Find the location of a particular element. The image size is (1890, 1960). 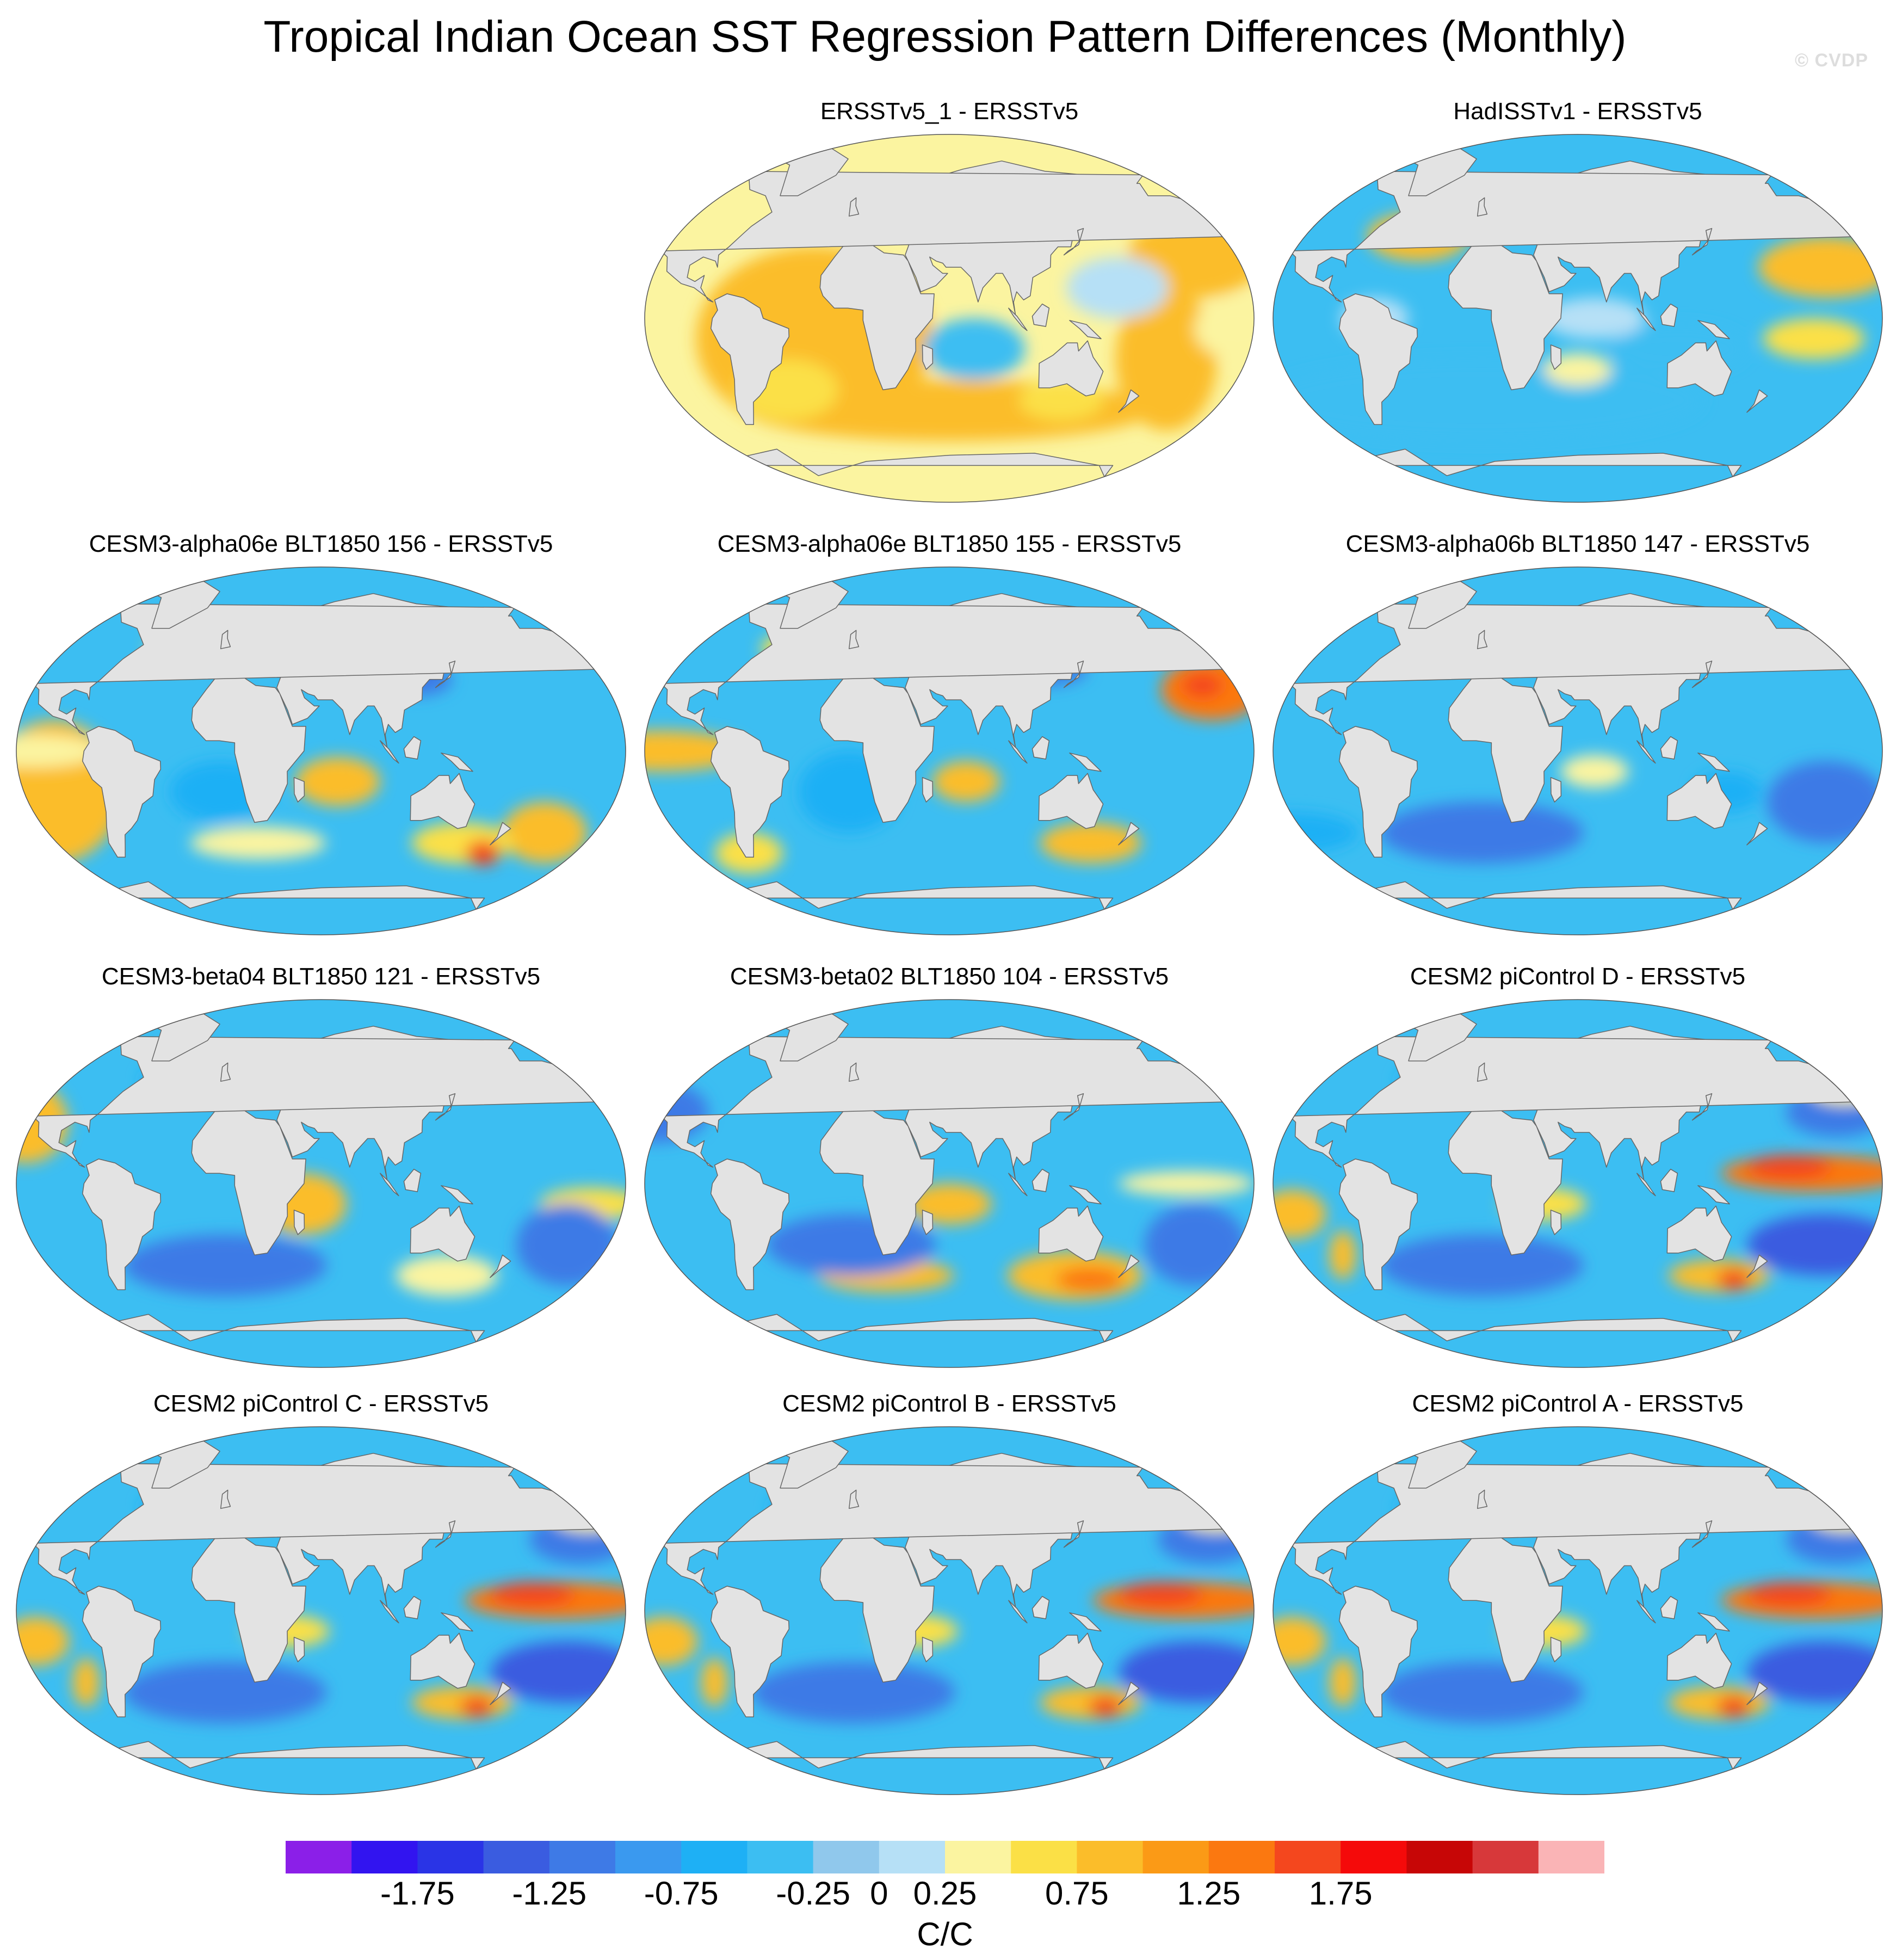

map-panel: CESM3-beta02 BLT1850 104 - ERSSTv5 is located at coordinates (949, 1169).